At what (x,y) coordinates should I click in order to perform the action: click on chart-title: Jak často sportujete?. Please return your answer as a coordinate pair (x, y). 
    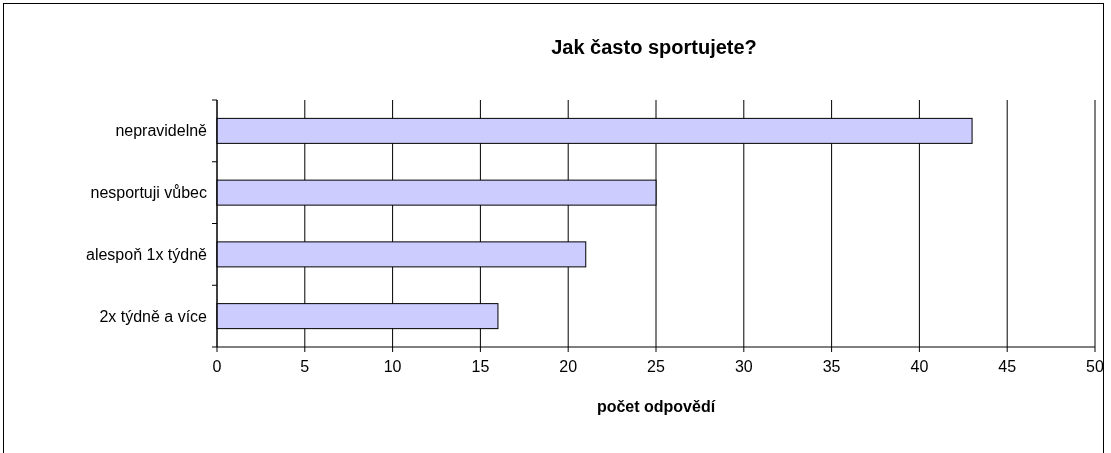
    Looking at the image, I should click on (654, 47).